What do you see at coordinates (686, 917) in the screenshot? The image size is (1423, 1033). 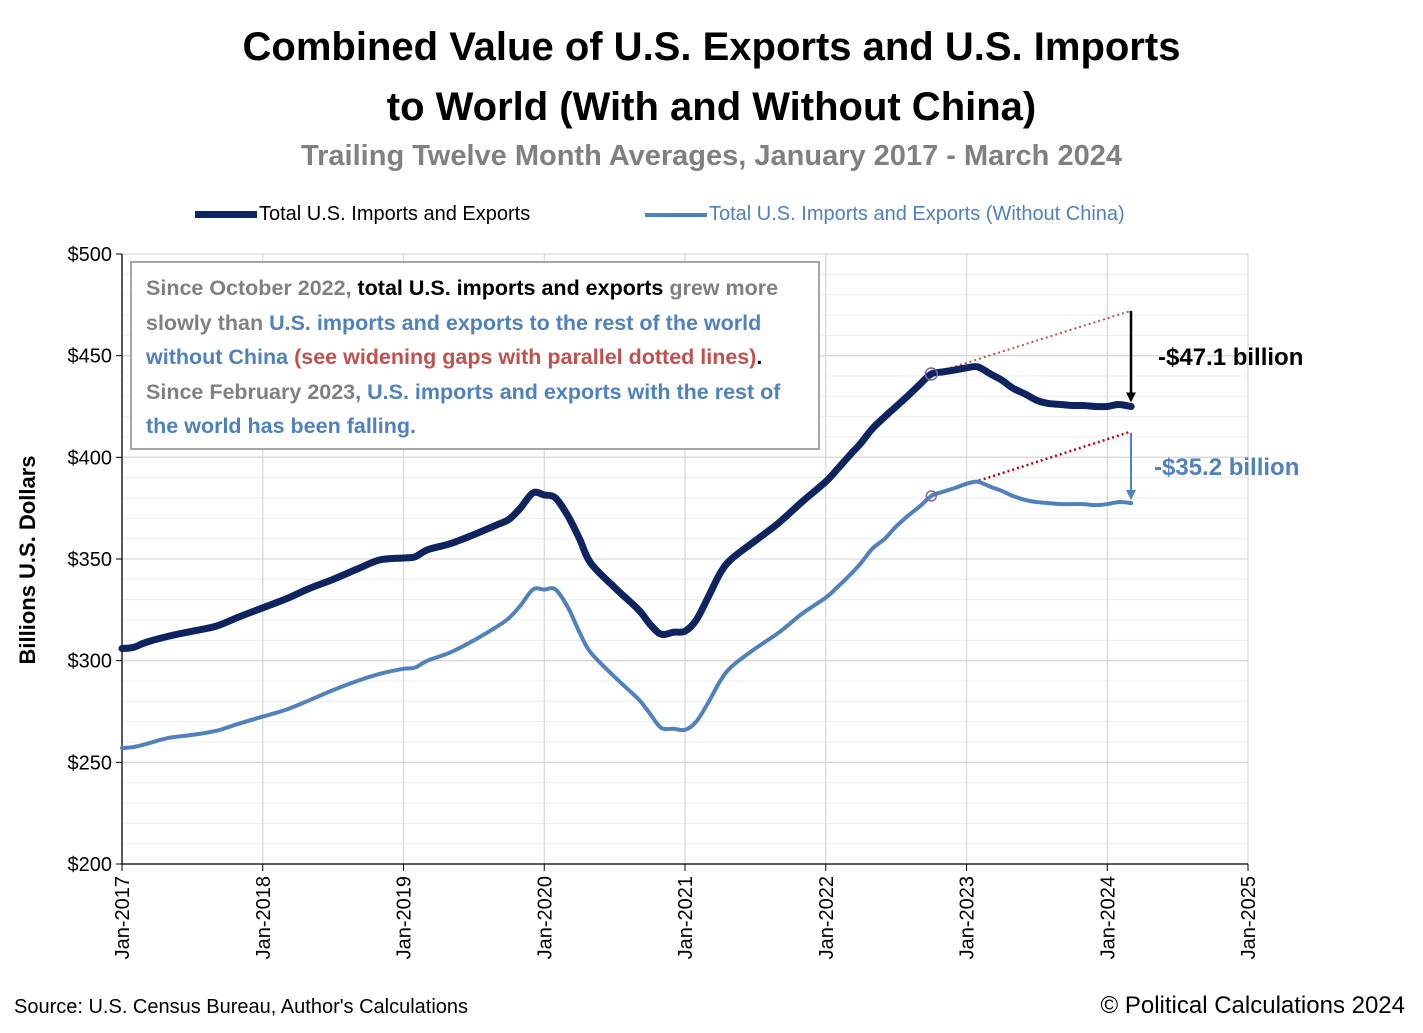 I see `x-tick-label: Jan-2021` at bounding box center [686, 917].